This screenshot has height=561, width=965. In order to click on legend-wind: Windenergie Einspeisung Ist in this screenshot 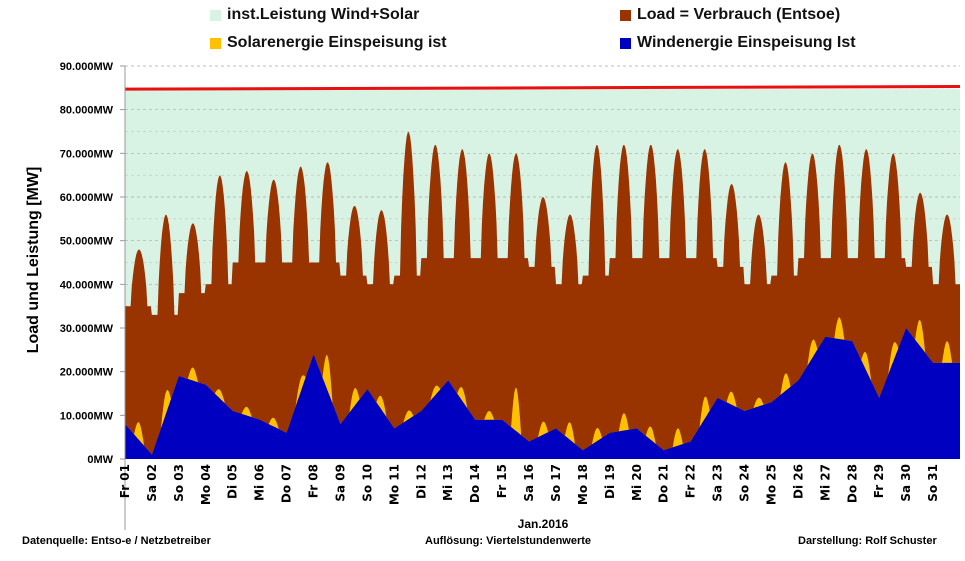, I will do `click(738, 43)`.